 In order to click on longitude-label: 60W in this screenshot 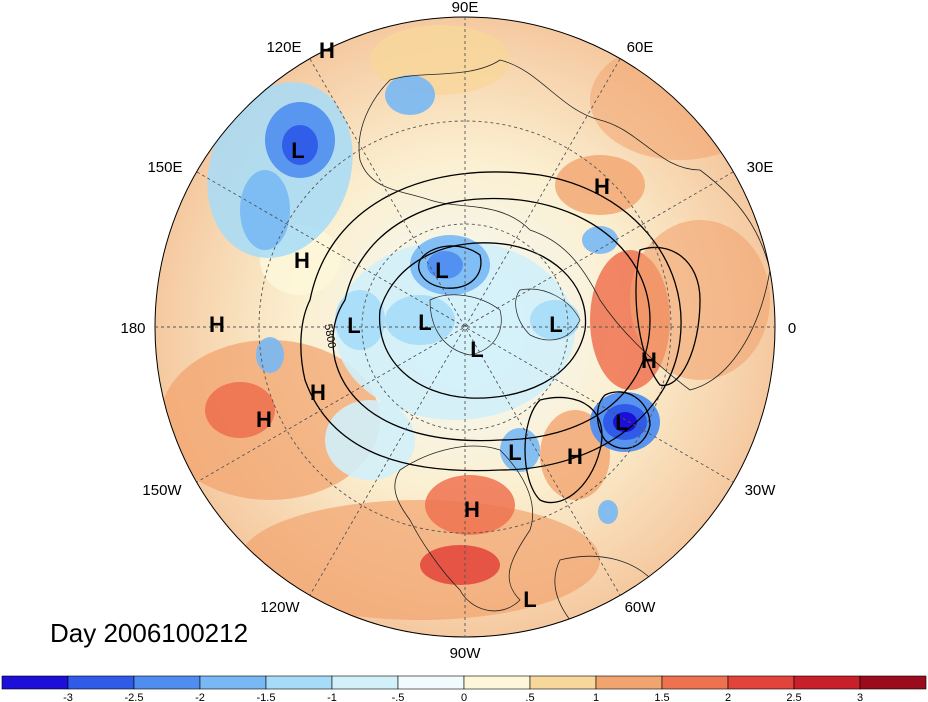, I will do `click(641, 607)`.